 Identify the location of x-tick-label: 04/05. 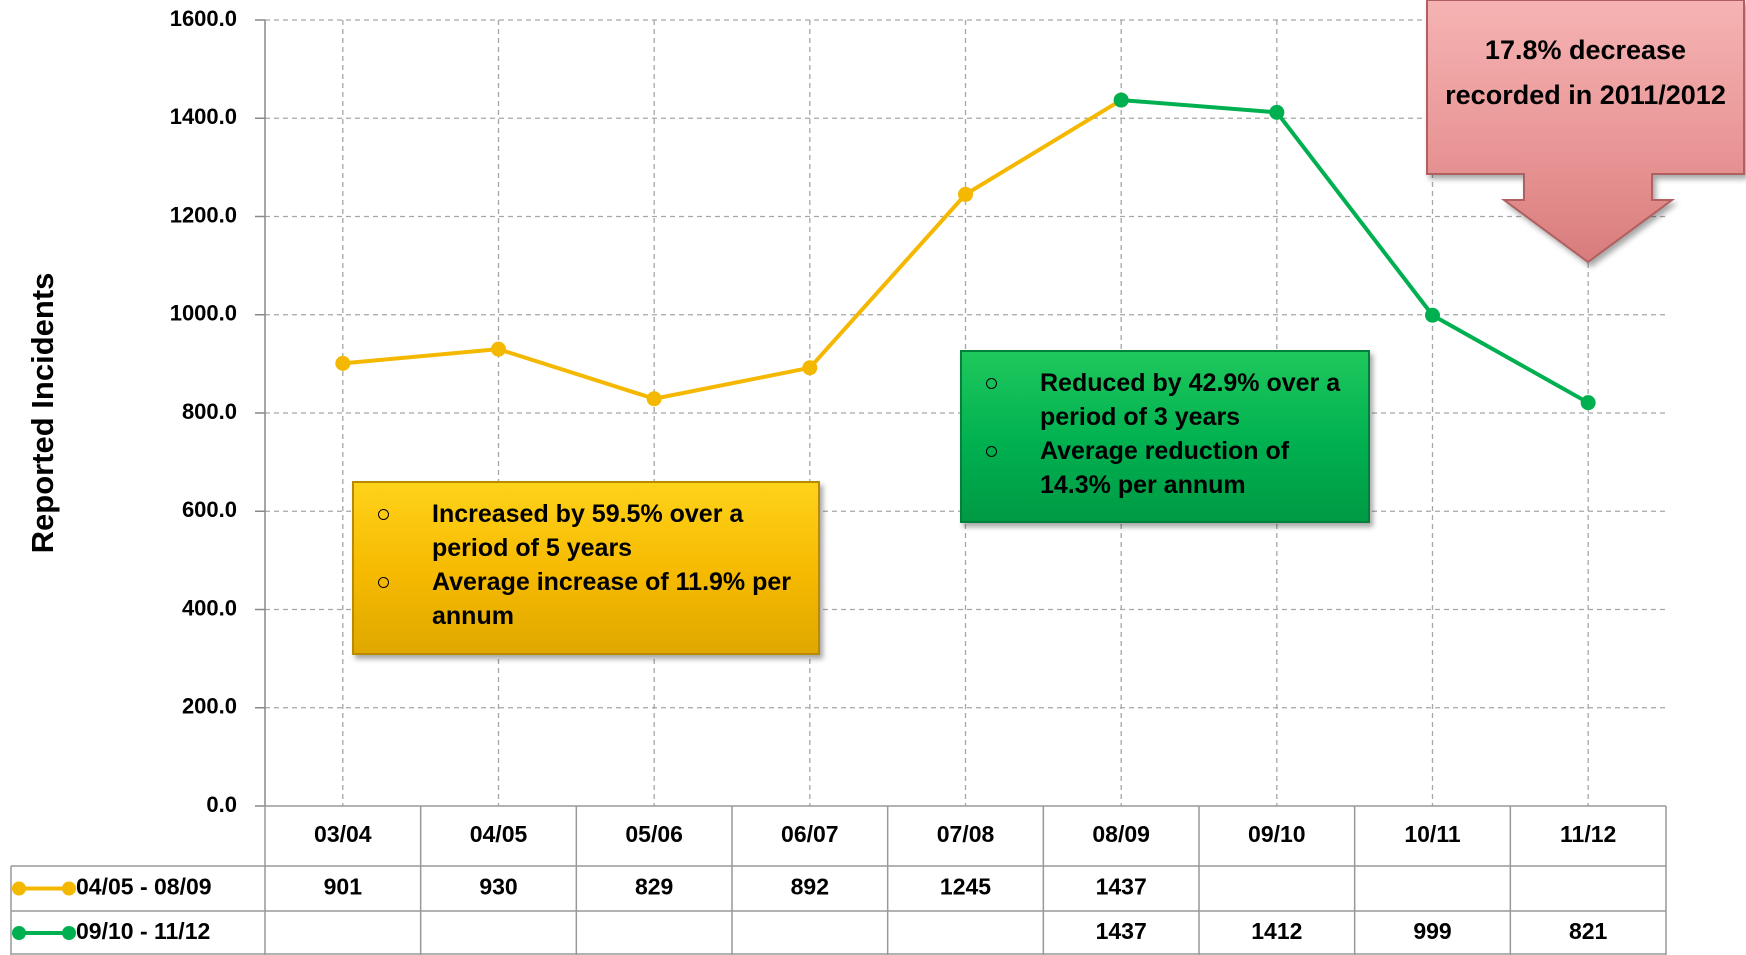
(499, 834).